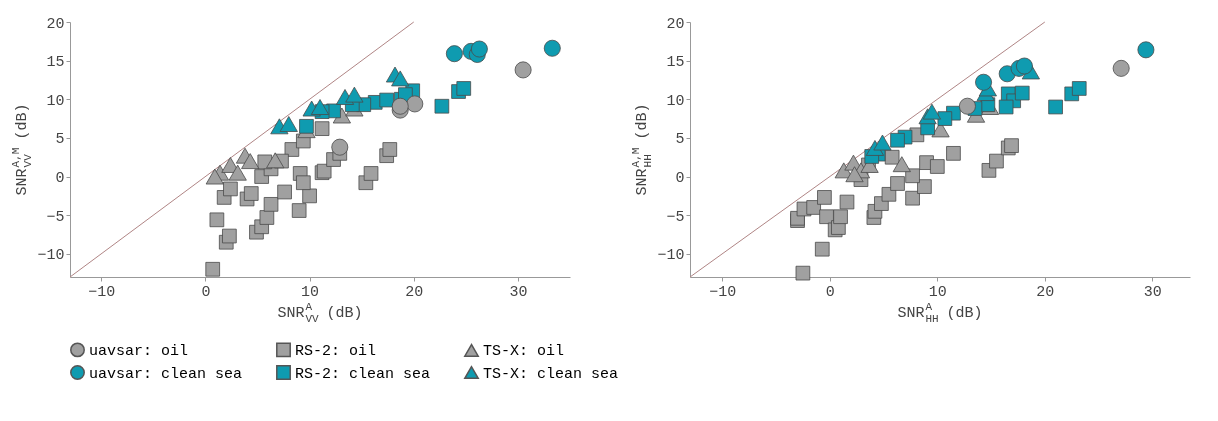 The width and height of the screenshot is (1218, 421). I want to click on legend-label: uavsar: clean sea, so click(166, 374).